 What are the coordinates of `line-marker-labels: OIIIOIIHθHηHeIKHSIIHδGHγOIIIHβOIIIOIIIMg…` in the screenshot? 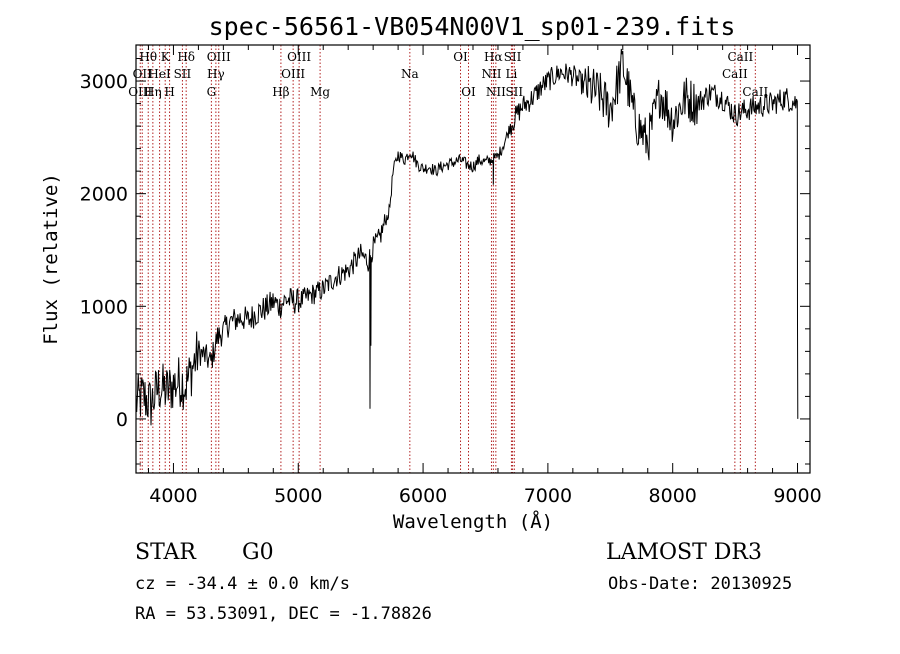 It's located at (448, 74).